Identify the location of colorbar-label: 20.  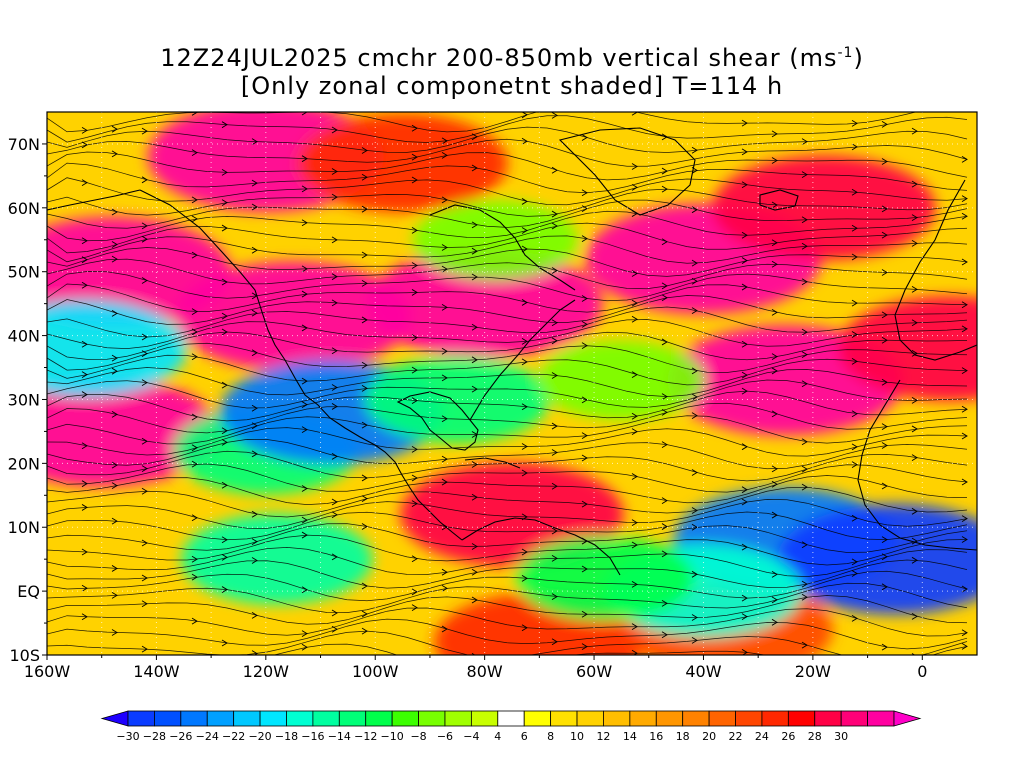
(709, 736).